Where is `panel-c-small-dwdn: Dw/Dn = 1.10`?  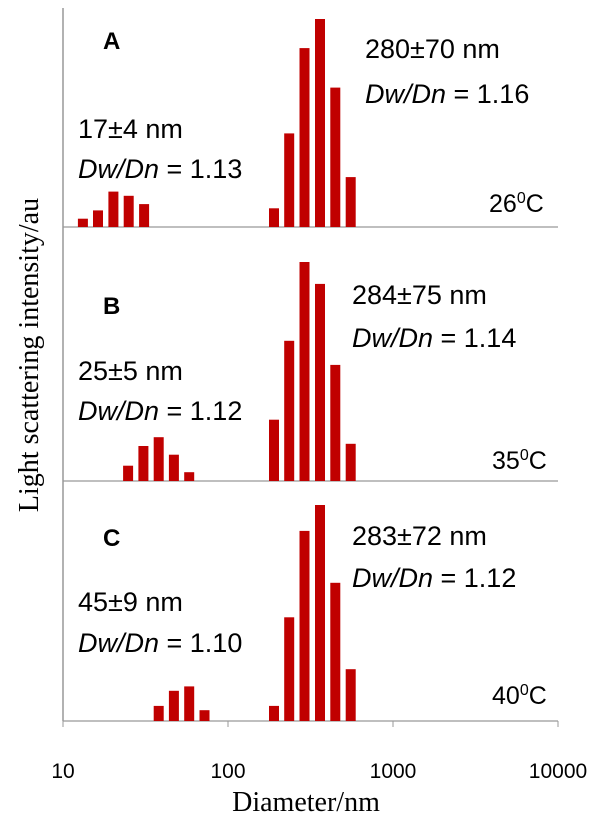 panel-c-small-dwdn: Dw/Dn = 1.10 is located at coordinates (160, 643).